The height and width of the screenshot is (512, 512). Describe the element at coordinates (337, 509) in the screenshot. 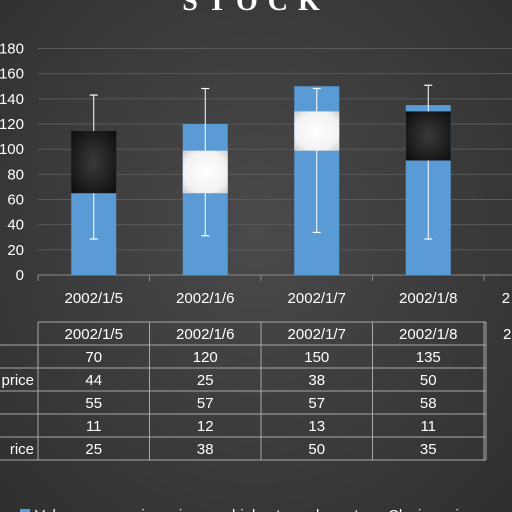

I see `legend-label: lowest` at that location.